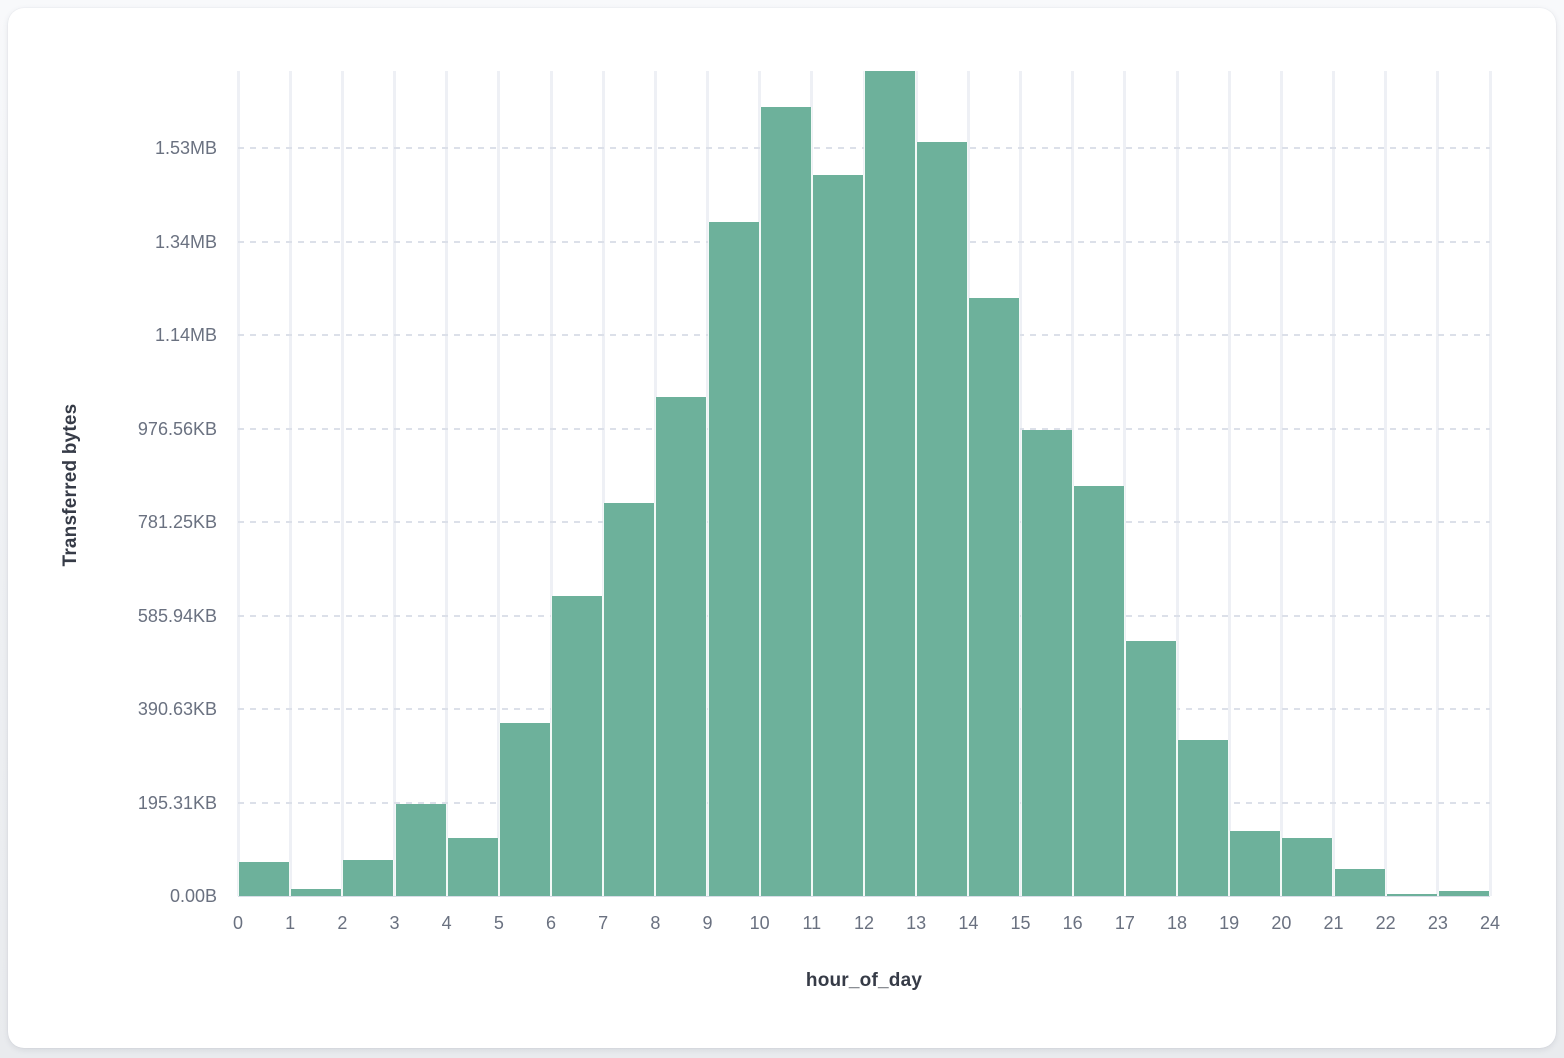 Image resolution: width=1564 pixels, height=1058 pixels. What do you see at coordinates (655, 923) in the screenshot?
I see `x-tick-label: 8` at bounding box center [655, 923].